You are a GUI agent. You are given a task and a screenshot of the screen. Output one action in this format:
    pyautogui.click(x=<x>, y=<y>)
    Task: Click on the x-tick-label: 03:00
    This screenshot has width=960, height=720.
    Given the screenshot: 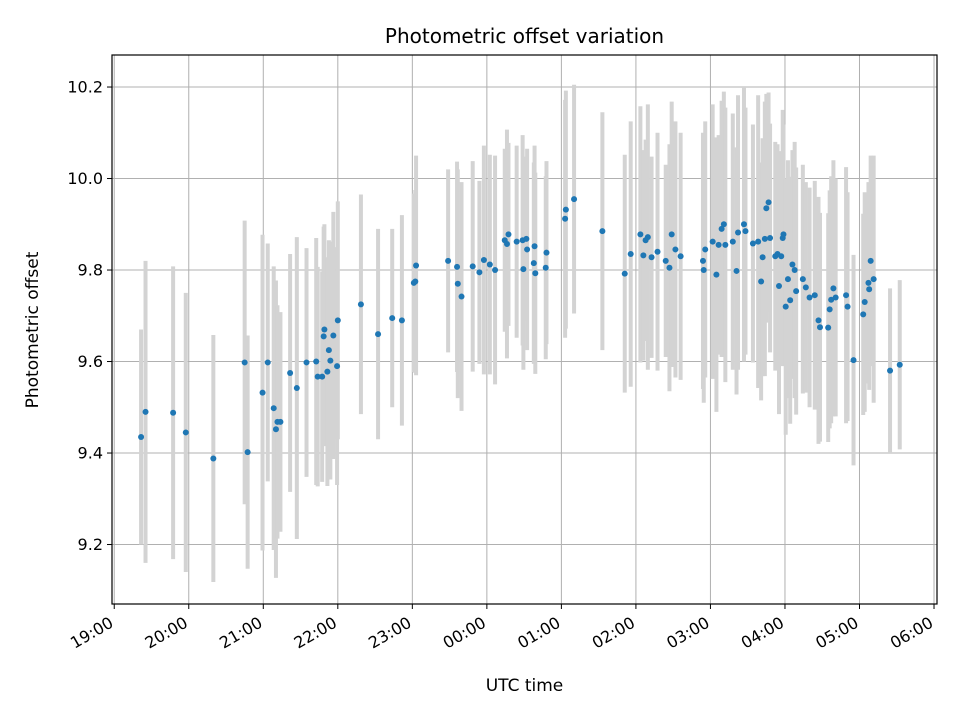 What is the action you would take?
    pyautogui.click(x=687, y=633)
    